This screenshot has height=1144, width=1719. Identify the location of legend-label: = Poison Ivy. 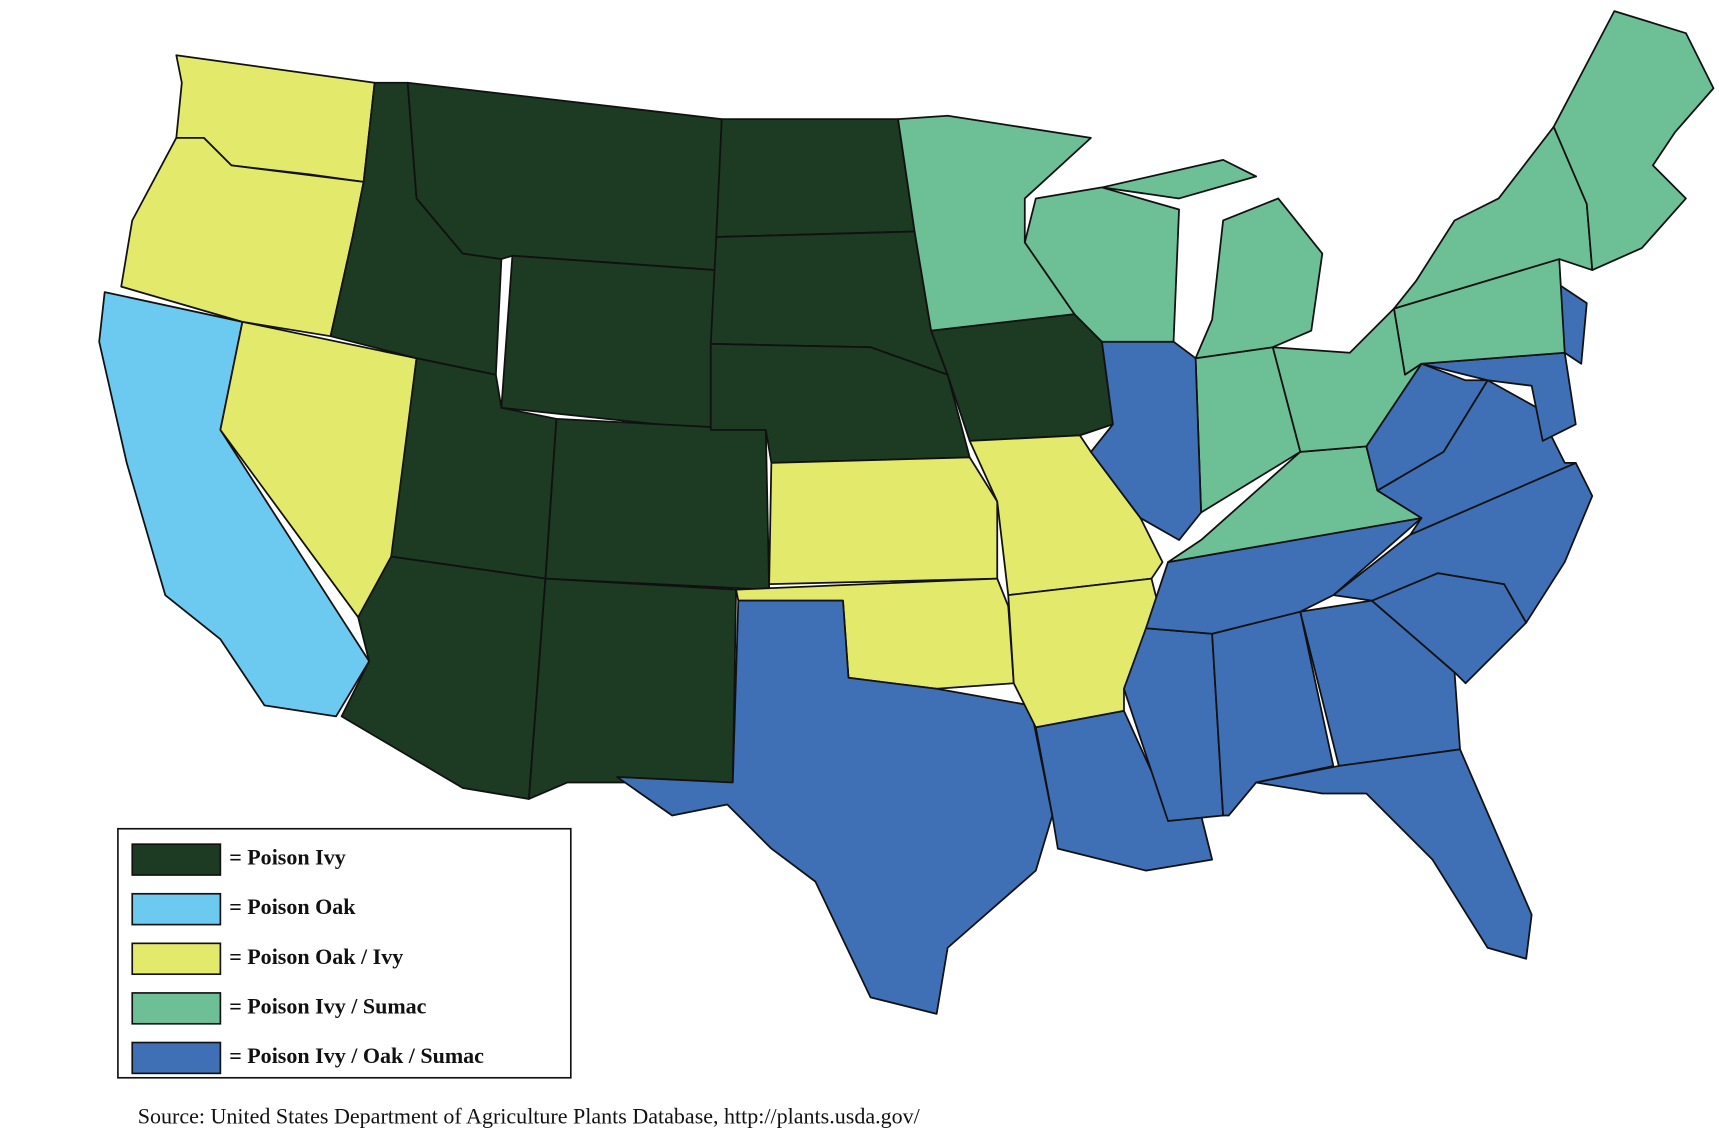
(287, 857).